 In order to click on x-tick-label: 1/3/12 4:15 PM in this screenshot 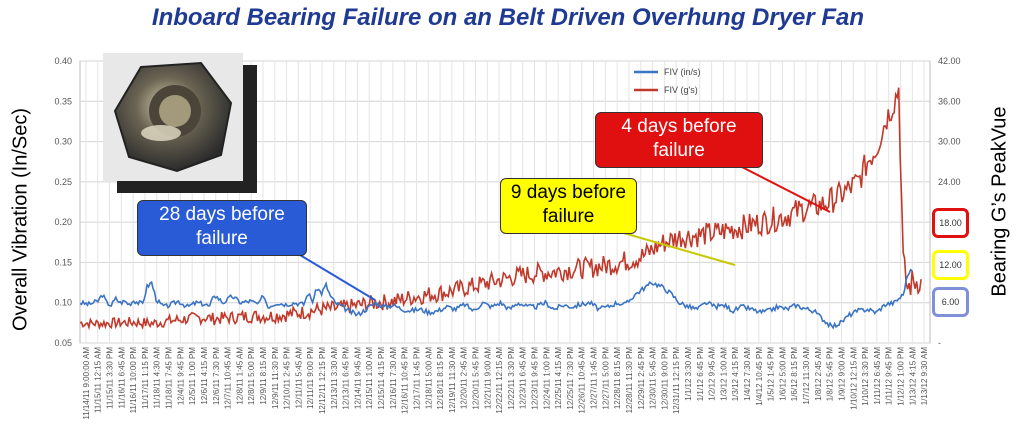, I will do `click(735, 374)`.